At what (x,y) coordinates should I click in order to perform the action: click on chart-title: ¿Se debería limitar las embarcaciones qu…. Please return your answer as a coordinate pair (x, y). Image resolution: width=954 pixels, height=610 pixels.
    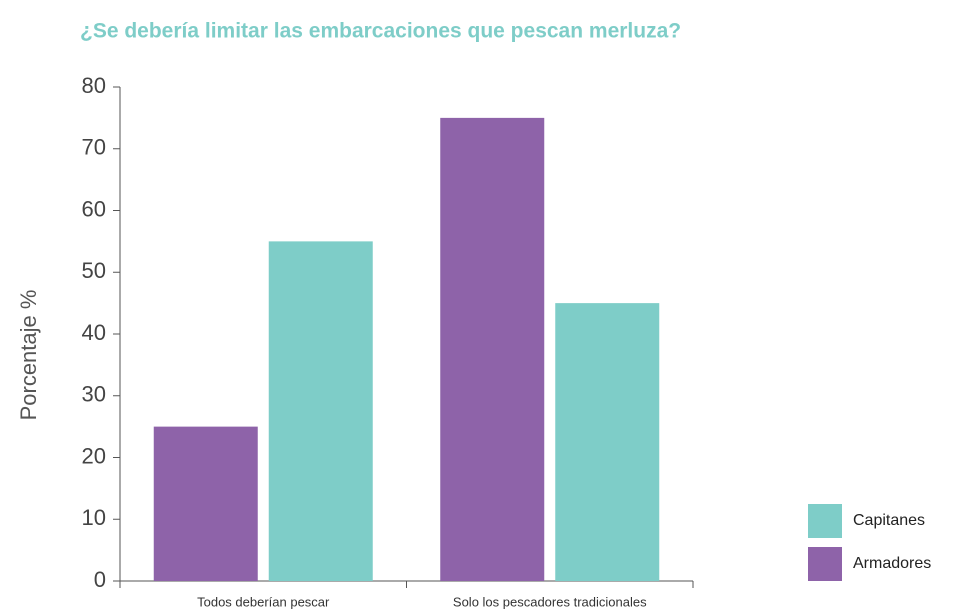
    Looking at the image, I should click on (380, 31).